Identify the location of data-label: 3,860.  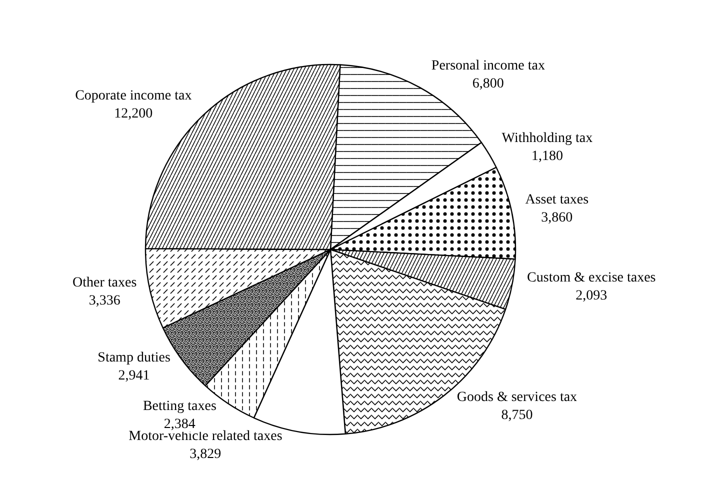
(557, 218).